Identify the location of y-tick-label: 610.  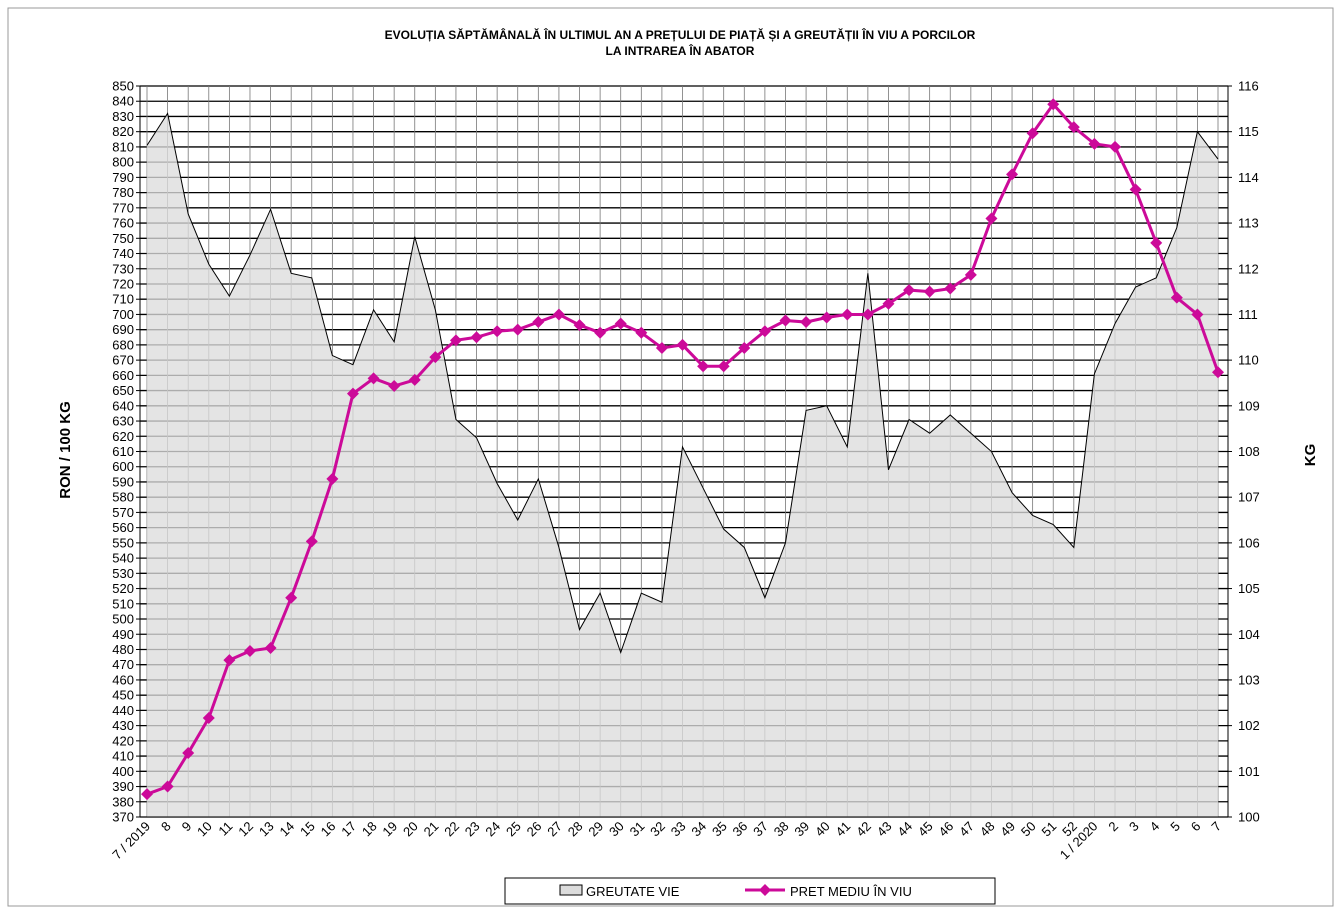
(123, 451).